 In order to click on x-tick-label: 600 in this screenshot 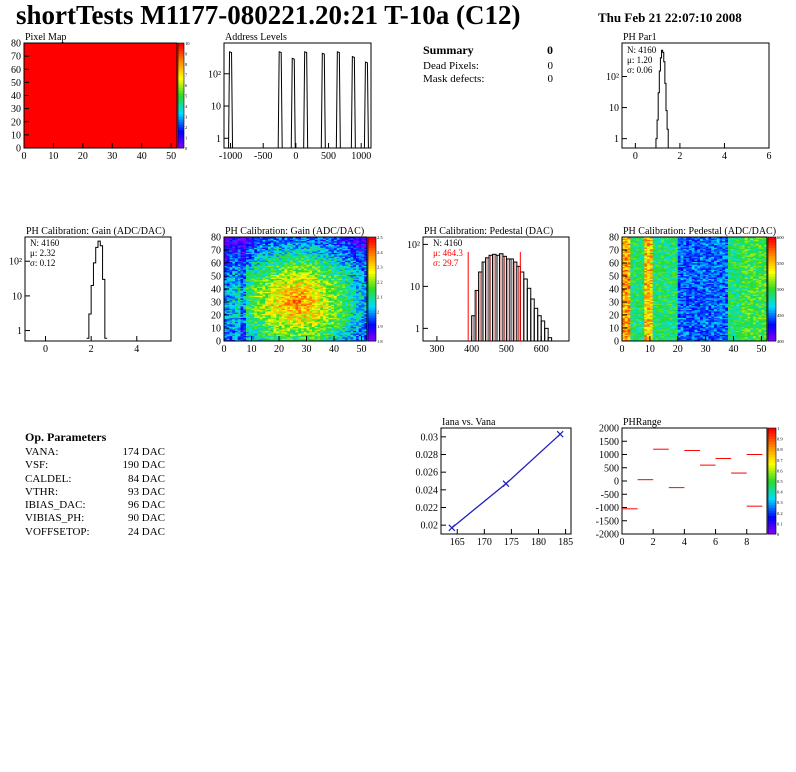, I will do `click(541, 349)`.